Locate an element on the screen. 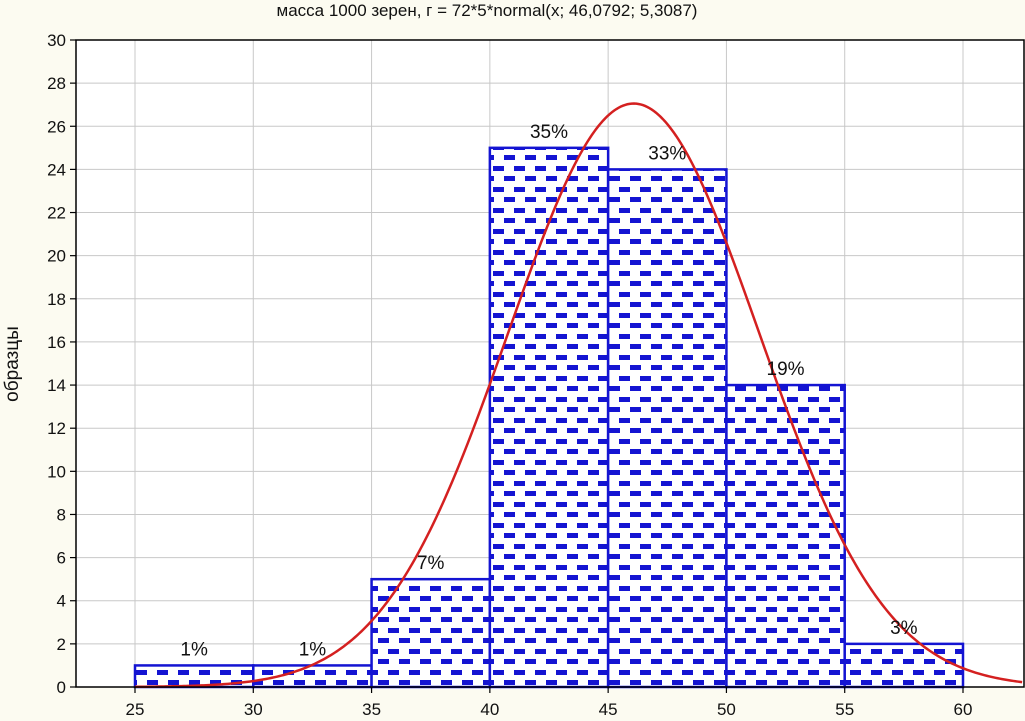 This screenshot has width=1025, height=721. y-tick-label: 18 is located at coordinates (56, 299).